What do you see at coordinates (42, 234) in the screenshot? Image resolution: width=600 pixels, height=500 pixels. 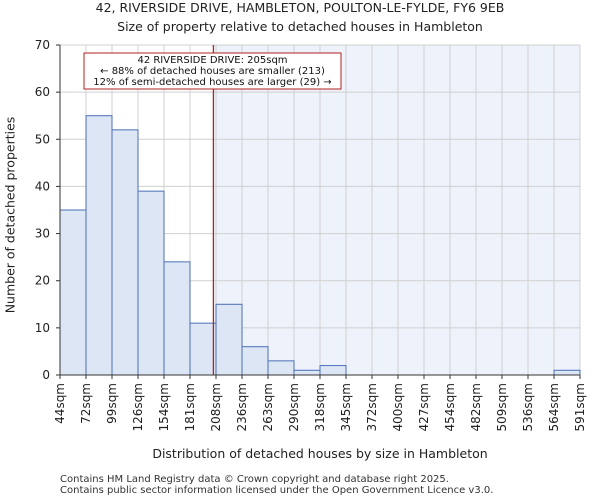 I see `y-tick-label: 30` at bounding box center [42, 234].